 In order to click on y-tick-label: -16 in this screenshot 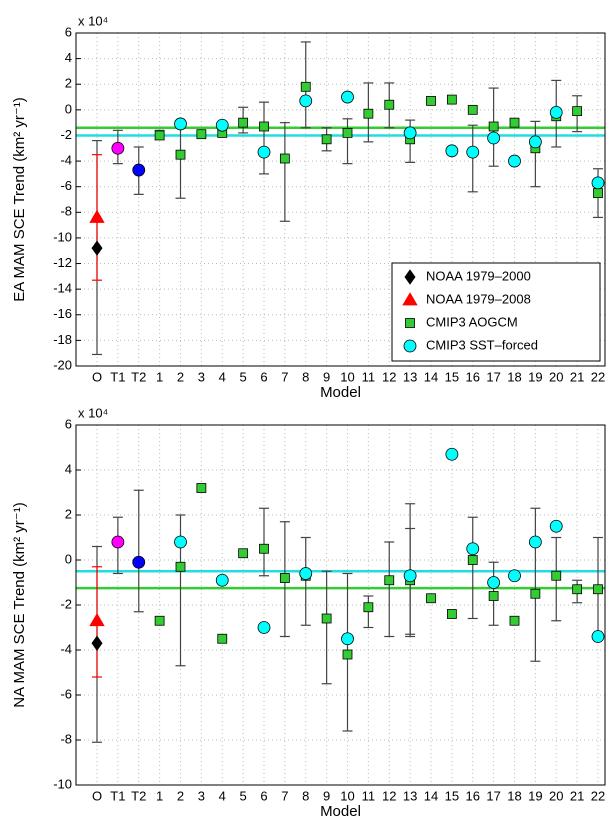, I will do `click(62, 313)`.